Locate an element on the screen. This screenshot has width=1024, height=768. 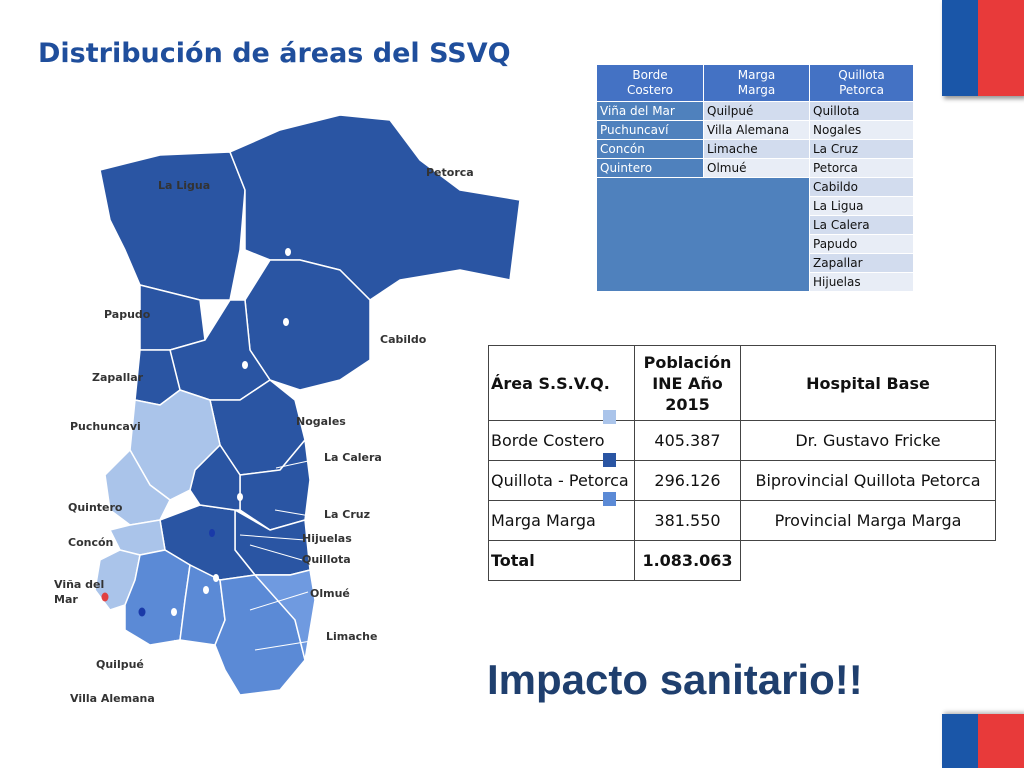
map-label-papudo: Papudo is located at coordinates (127, 314).